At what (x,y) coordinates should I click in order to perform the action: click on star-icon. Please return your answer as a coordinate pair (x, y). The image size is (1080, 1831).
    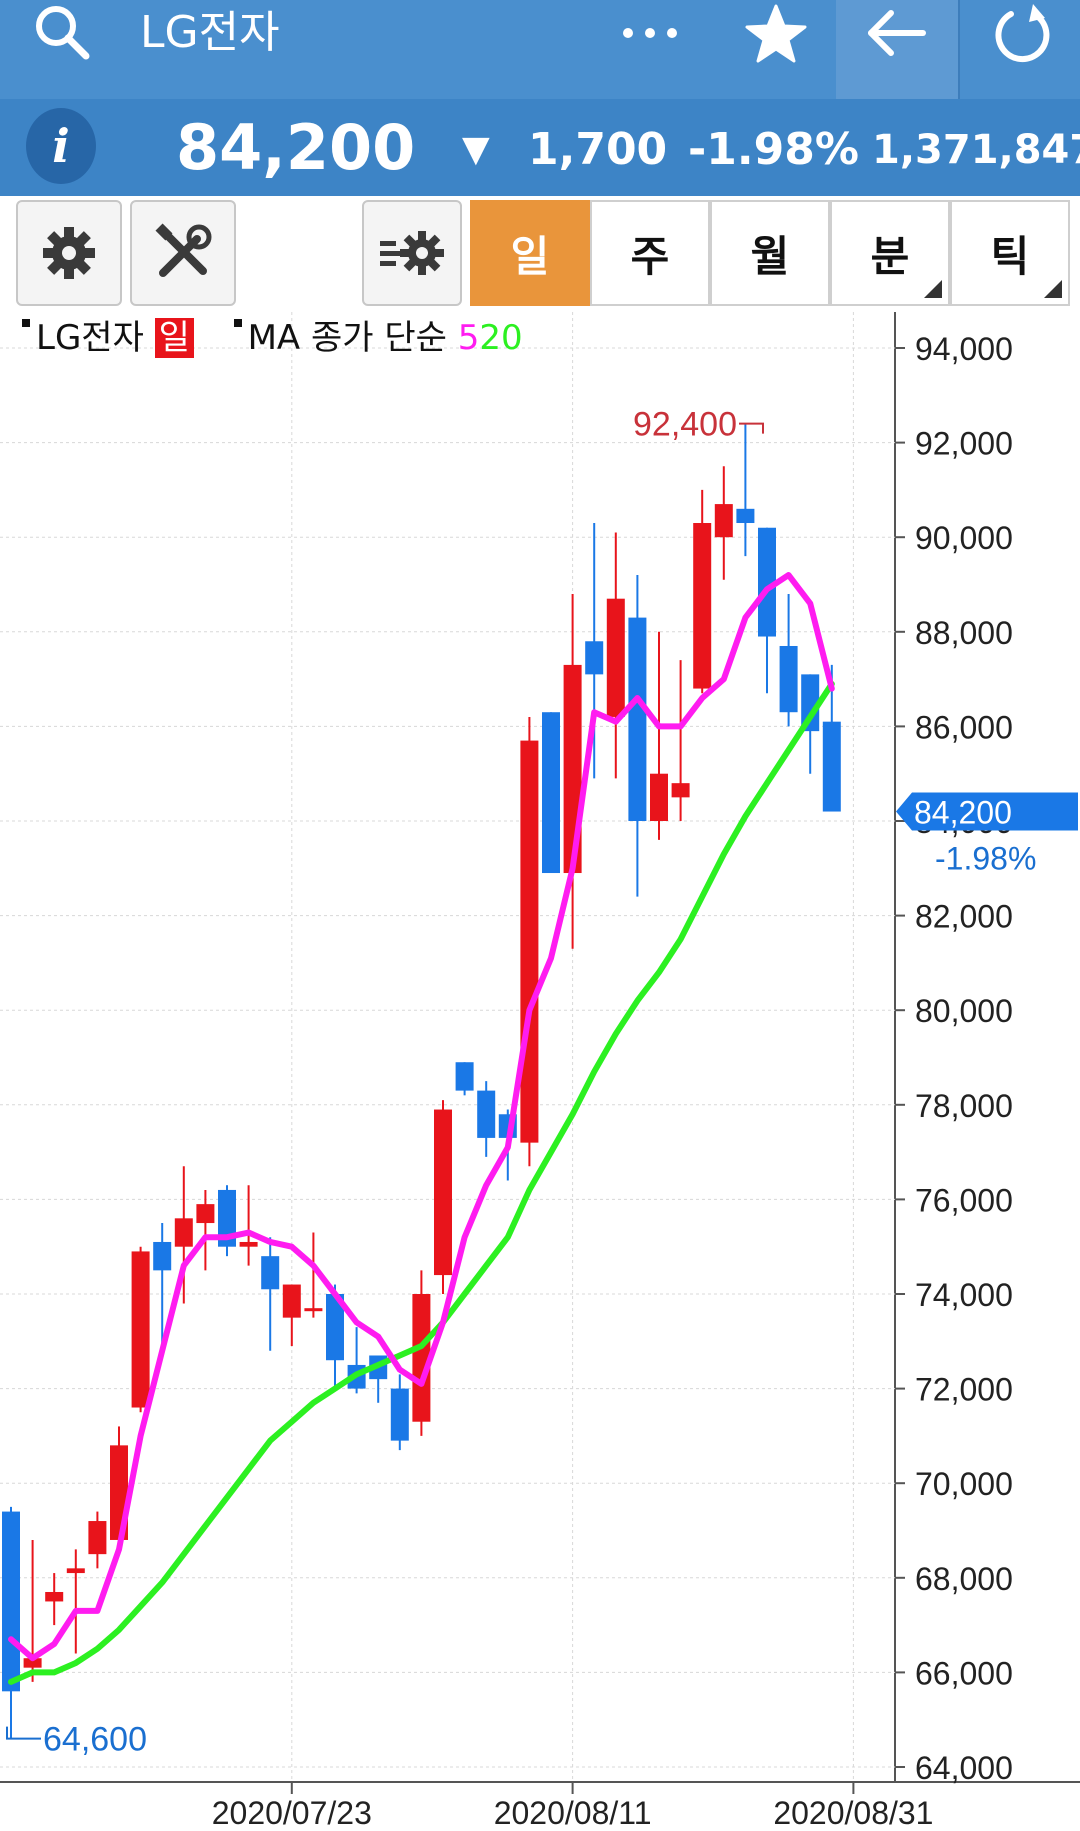
    Looking at the image, I should click on (776, 49).